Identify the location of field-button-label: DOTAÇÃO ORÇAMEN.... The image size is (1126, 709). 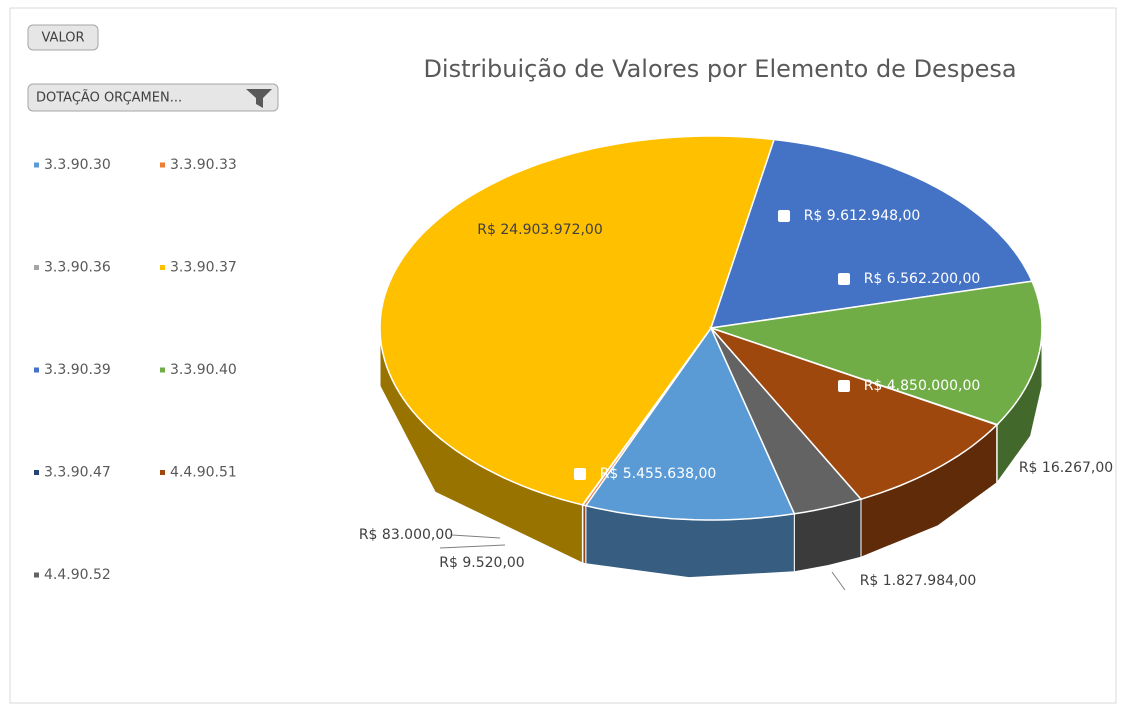
(109, 98).